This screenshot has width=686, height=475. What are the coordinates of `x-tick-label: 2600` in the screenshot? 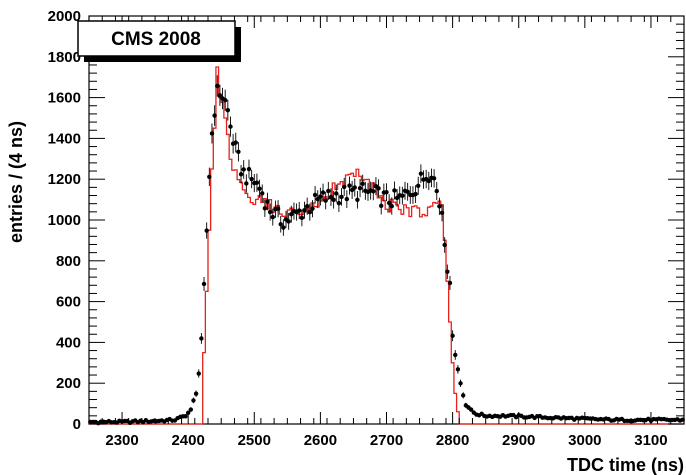 It's located at (320, 440).